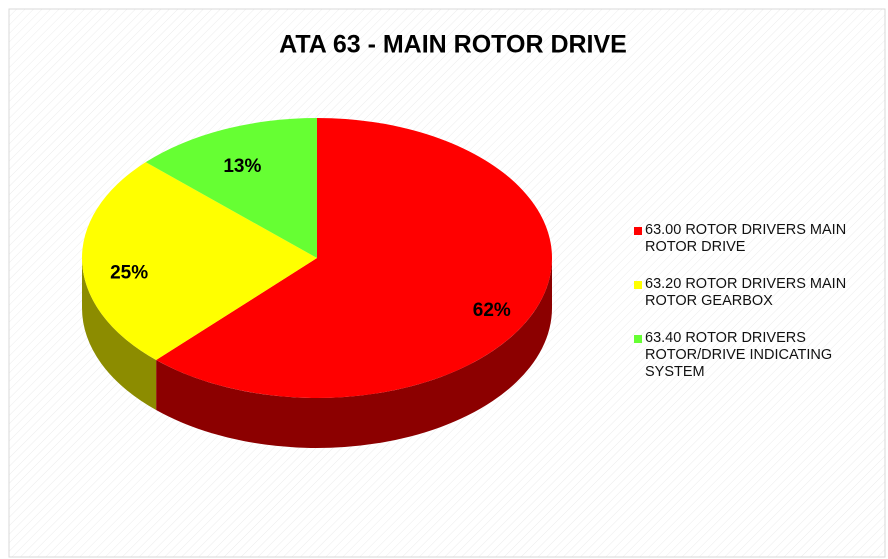 The image size is (888, 559). I want to click on slice-side, so click(119, 334).